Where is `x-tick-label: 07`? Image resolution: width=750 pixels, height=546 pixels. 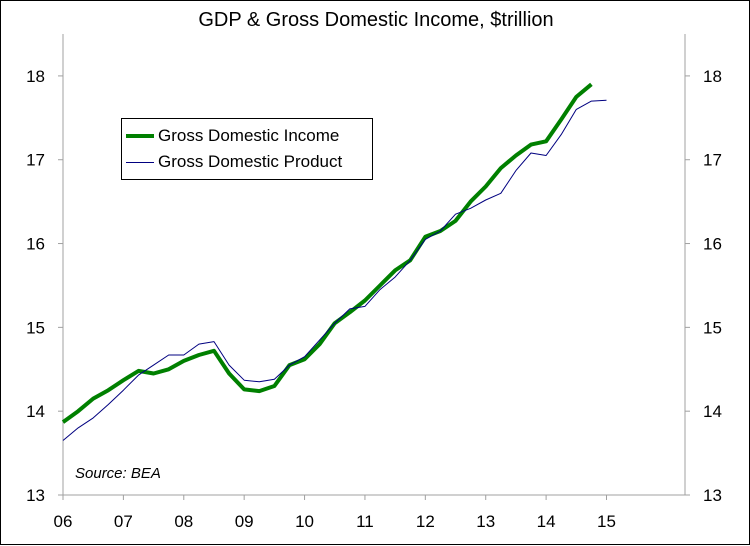
x-tick-label: 07 is located at coordinates (123, 521).